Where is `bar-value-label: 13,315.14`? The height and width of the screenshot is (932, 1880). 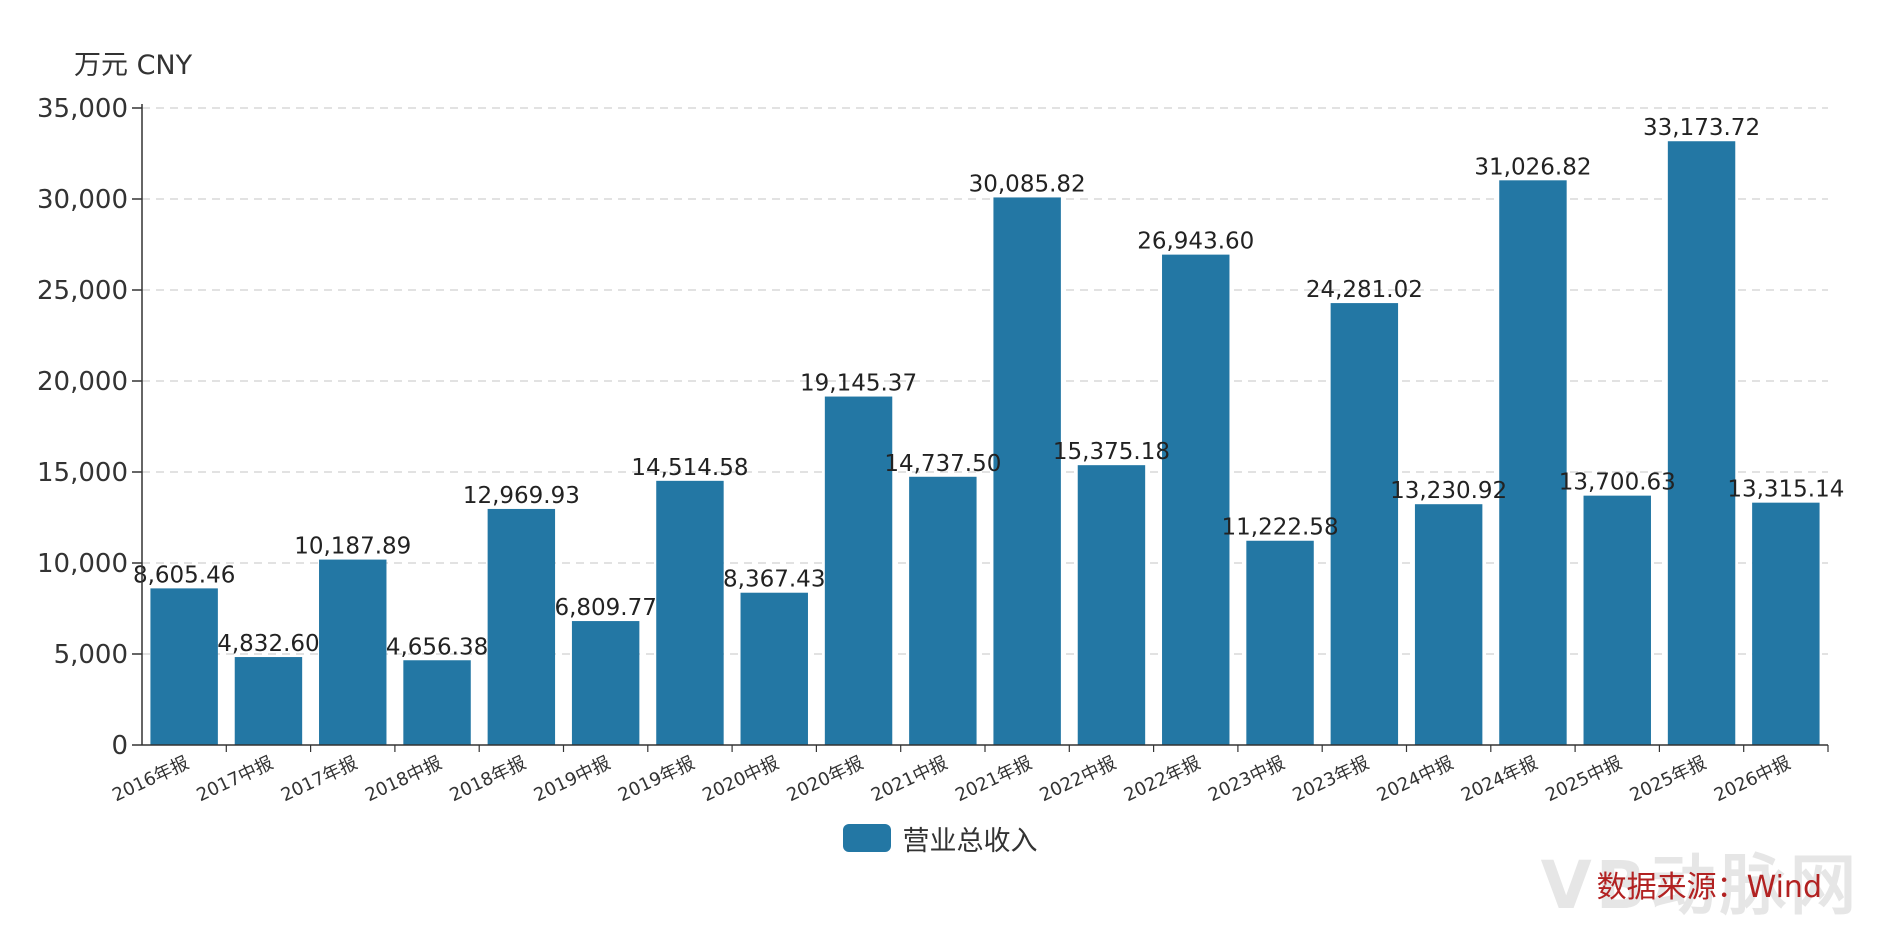
bar-value-label: 13,315.14 is located at coordinates (1785, 490).